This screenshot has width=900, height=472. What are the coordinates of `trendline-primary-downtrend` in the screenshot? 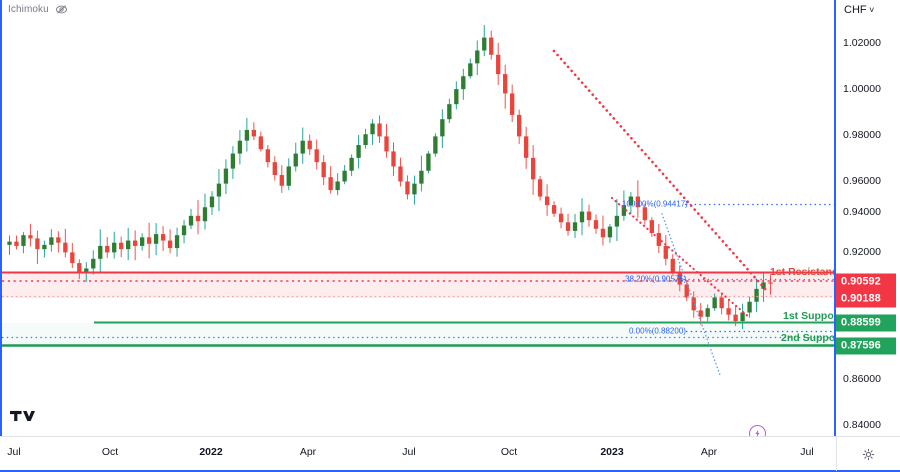 It's located at (660, 170).